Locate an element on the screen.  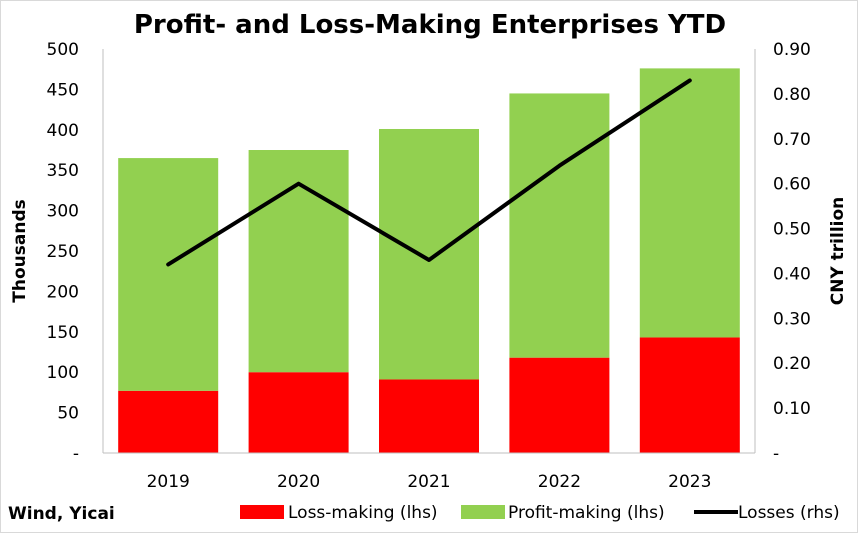
x-tick-label: 2020 is located at coordinates (298, 482).